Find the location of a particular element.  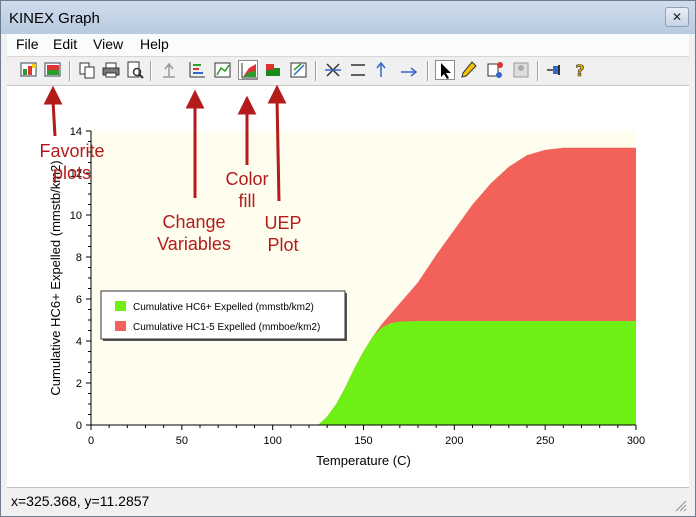

horizontal-lines-icon is located at coordinates (358, 70).